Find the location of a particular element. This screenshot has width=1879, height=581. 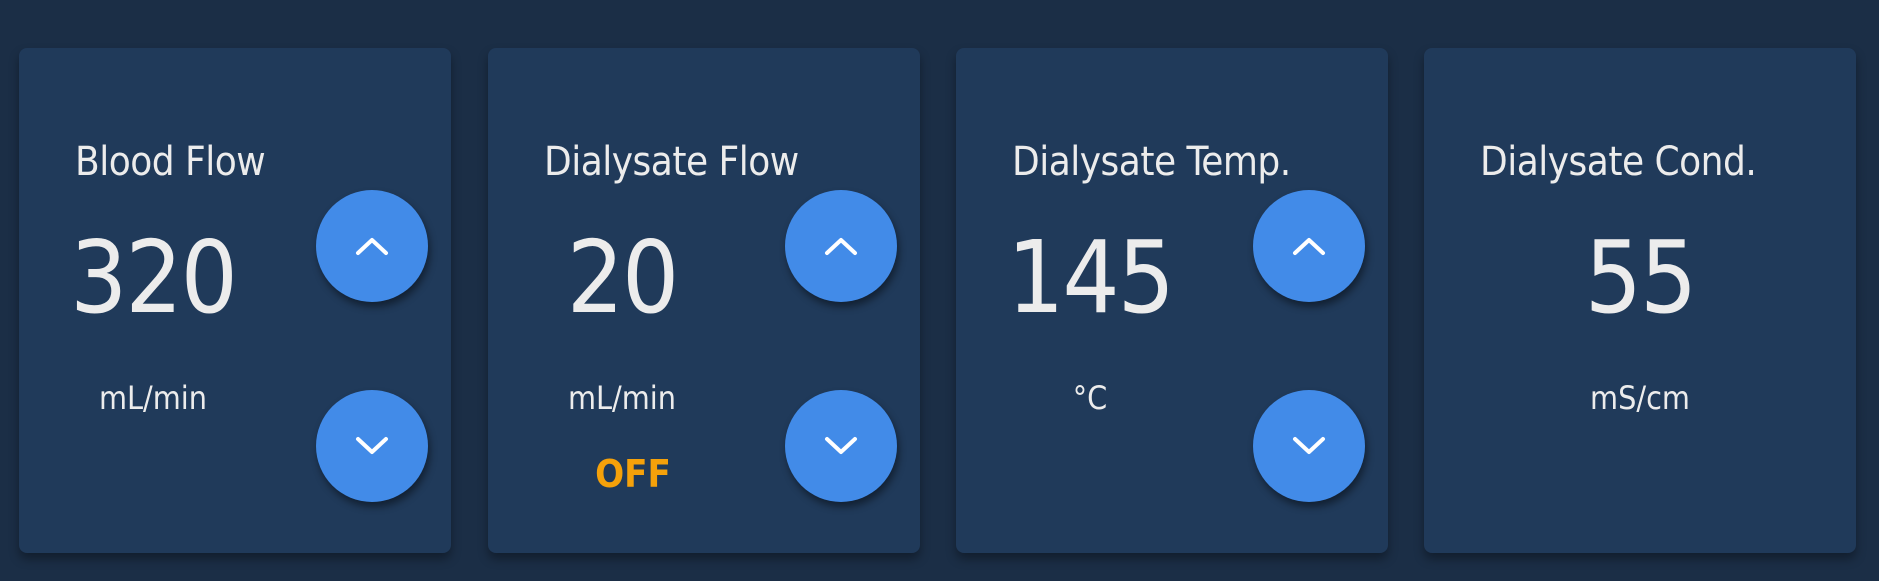

status-badge: OFF is located at coordinates (633, 474).